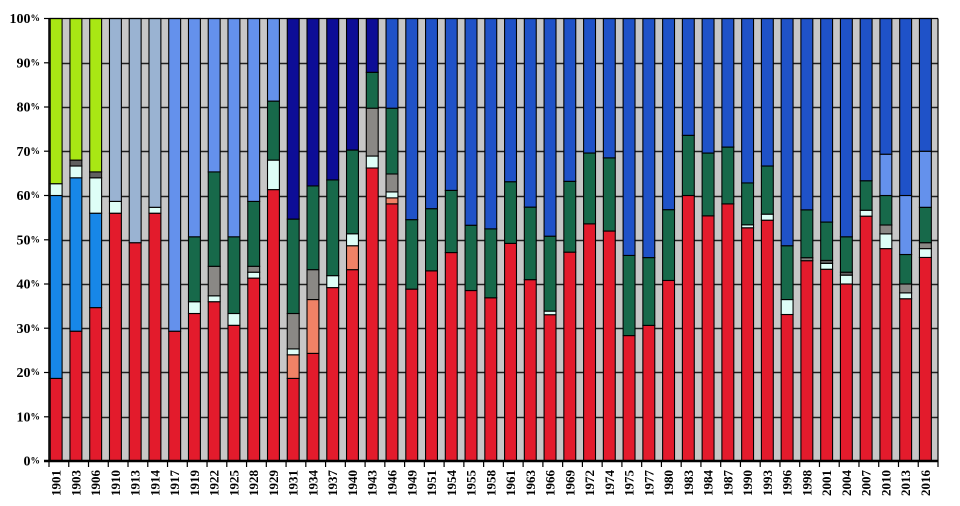 This screenshot has width=960, height=506. I want to click on svg-text: 1969, so click(569, 483).